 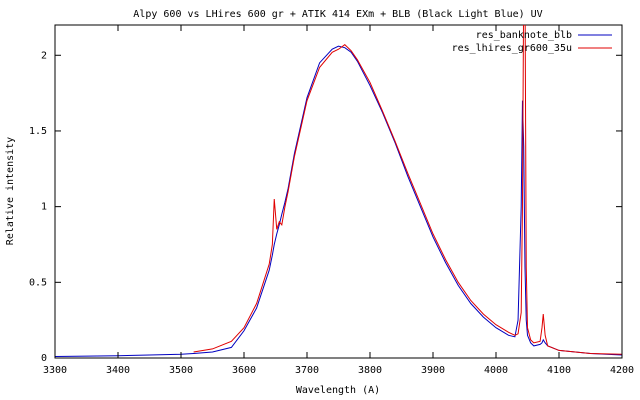 What do you see at coordinates (307, 370) in the screenshot?
I see `x-tick-label: 3700` at bounding box center [307, 370].